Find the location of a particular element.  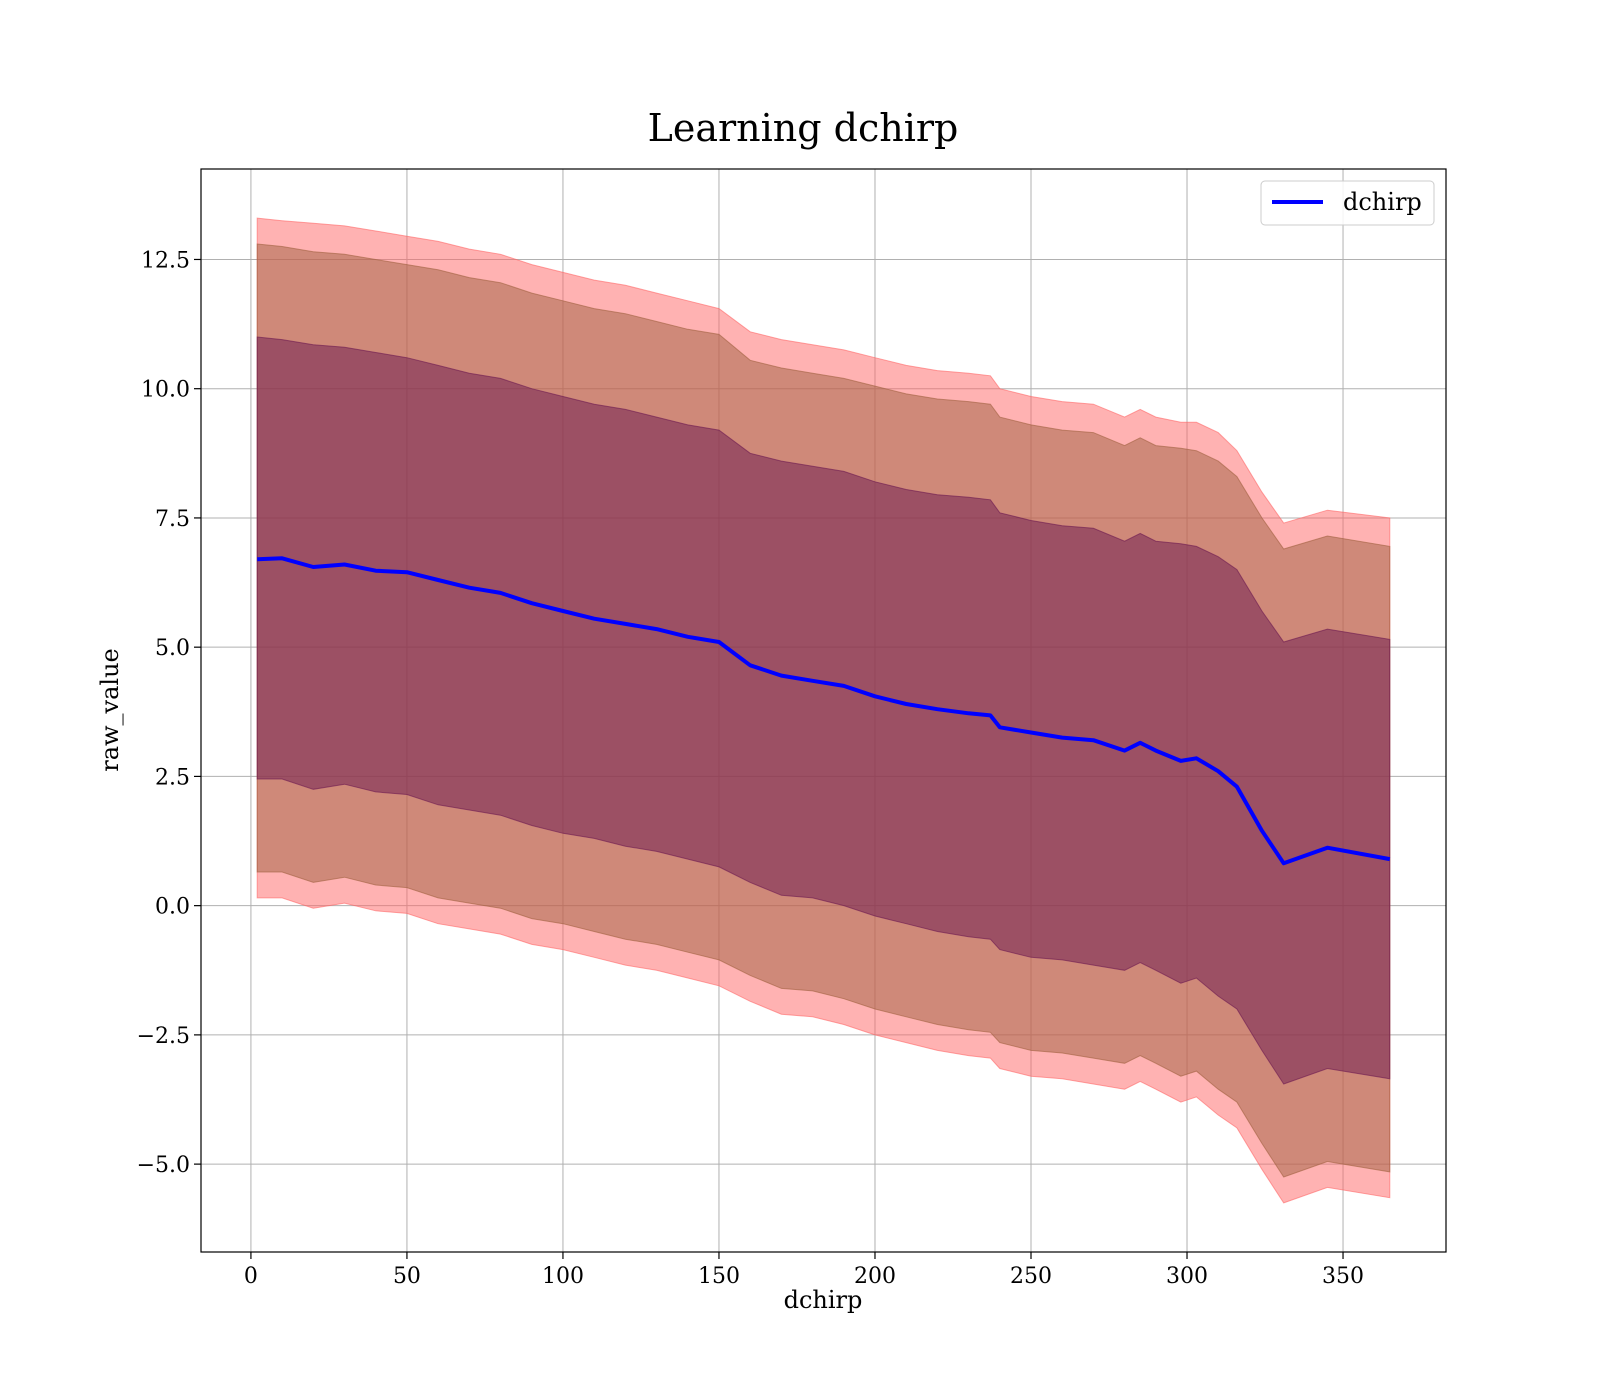

x-tick-label-3: 150 is located at coordinates (719, 1276).